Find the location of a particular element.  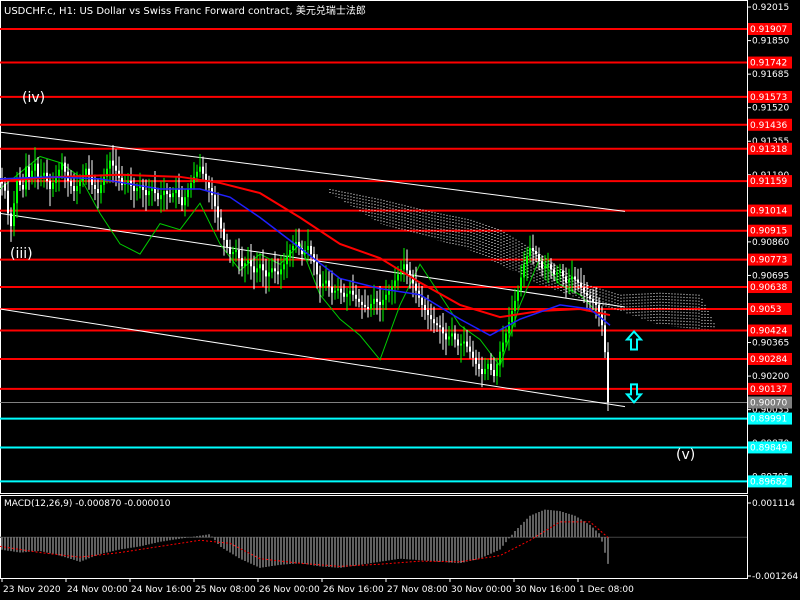

current-price-label: 0.90070 is located at coordinates (768, 404).